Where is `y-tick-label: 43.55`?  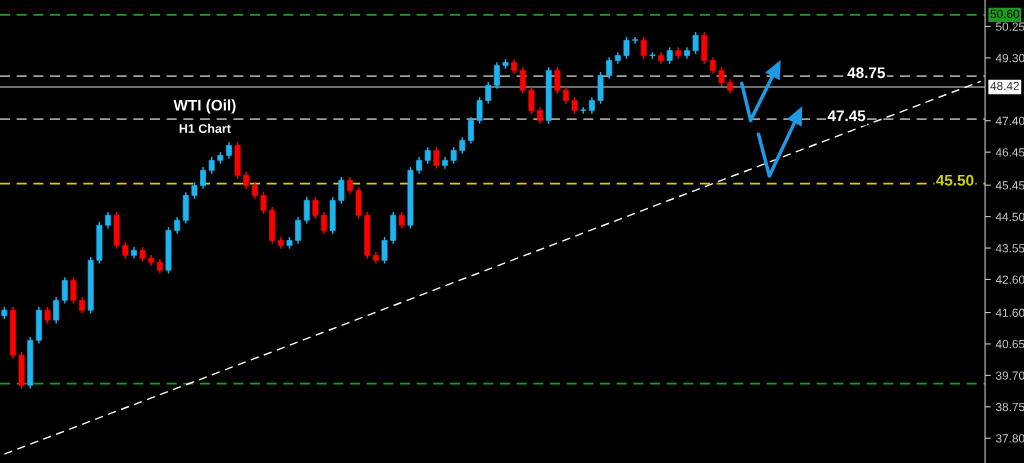
y-tick-label: 43.55 is located at coordinates (1009, 248).